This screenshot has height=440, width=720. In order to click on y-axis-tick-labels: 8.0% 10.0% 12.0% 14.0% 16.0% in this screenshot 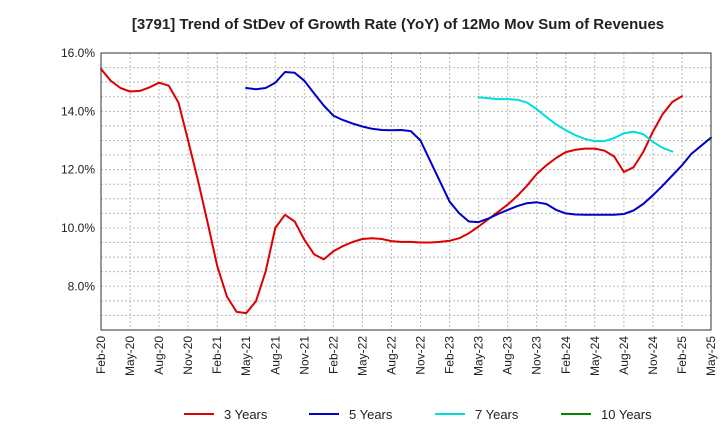, I will do `click(78, 169)`.